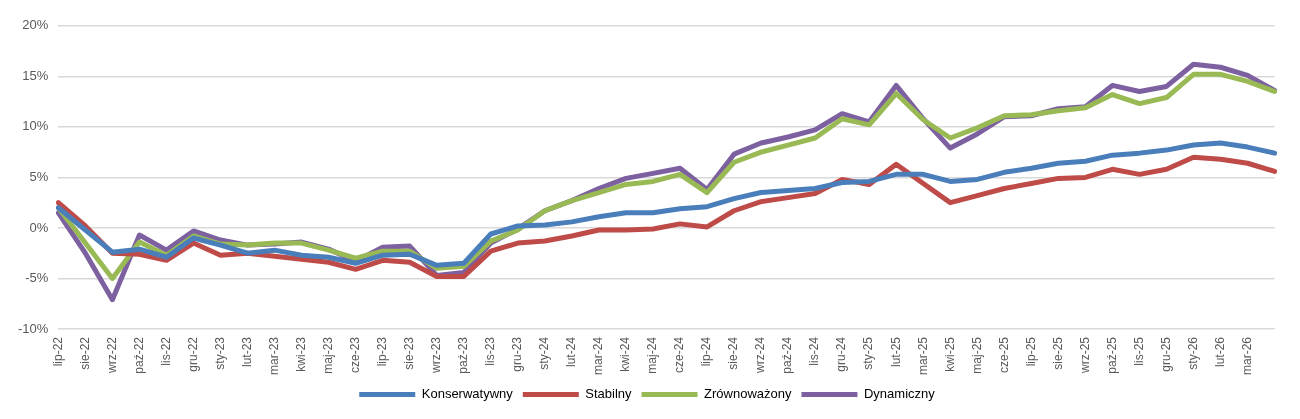 This screenshot has height=419, width=1300. I want to click on x-tick-label: lis-25, so click(1138, 351).